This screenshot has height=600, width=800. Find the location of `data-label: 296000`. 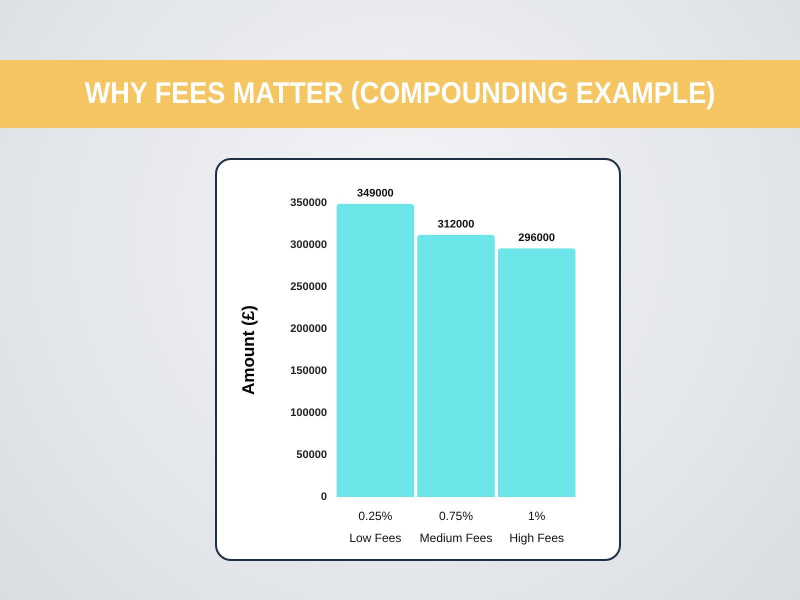

data-label: 296000 is located at coordinates (537, 238).